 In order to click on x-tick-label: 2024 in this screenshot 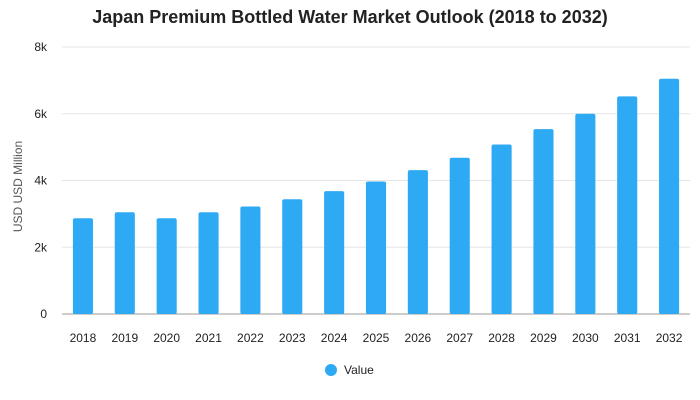, I will do `click(334, 338)`.